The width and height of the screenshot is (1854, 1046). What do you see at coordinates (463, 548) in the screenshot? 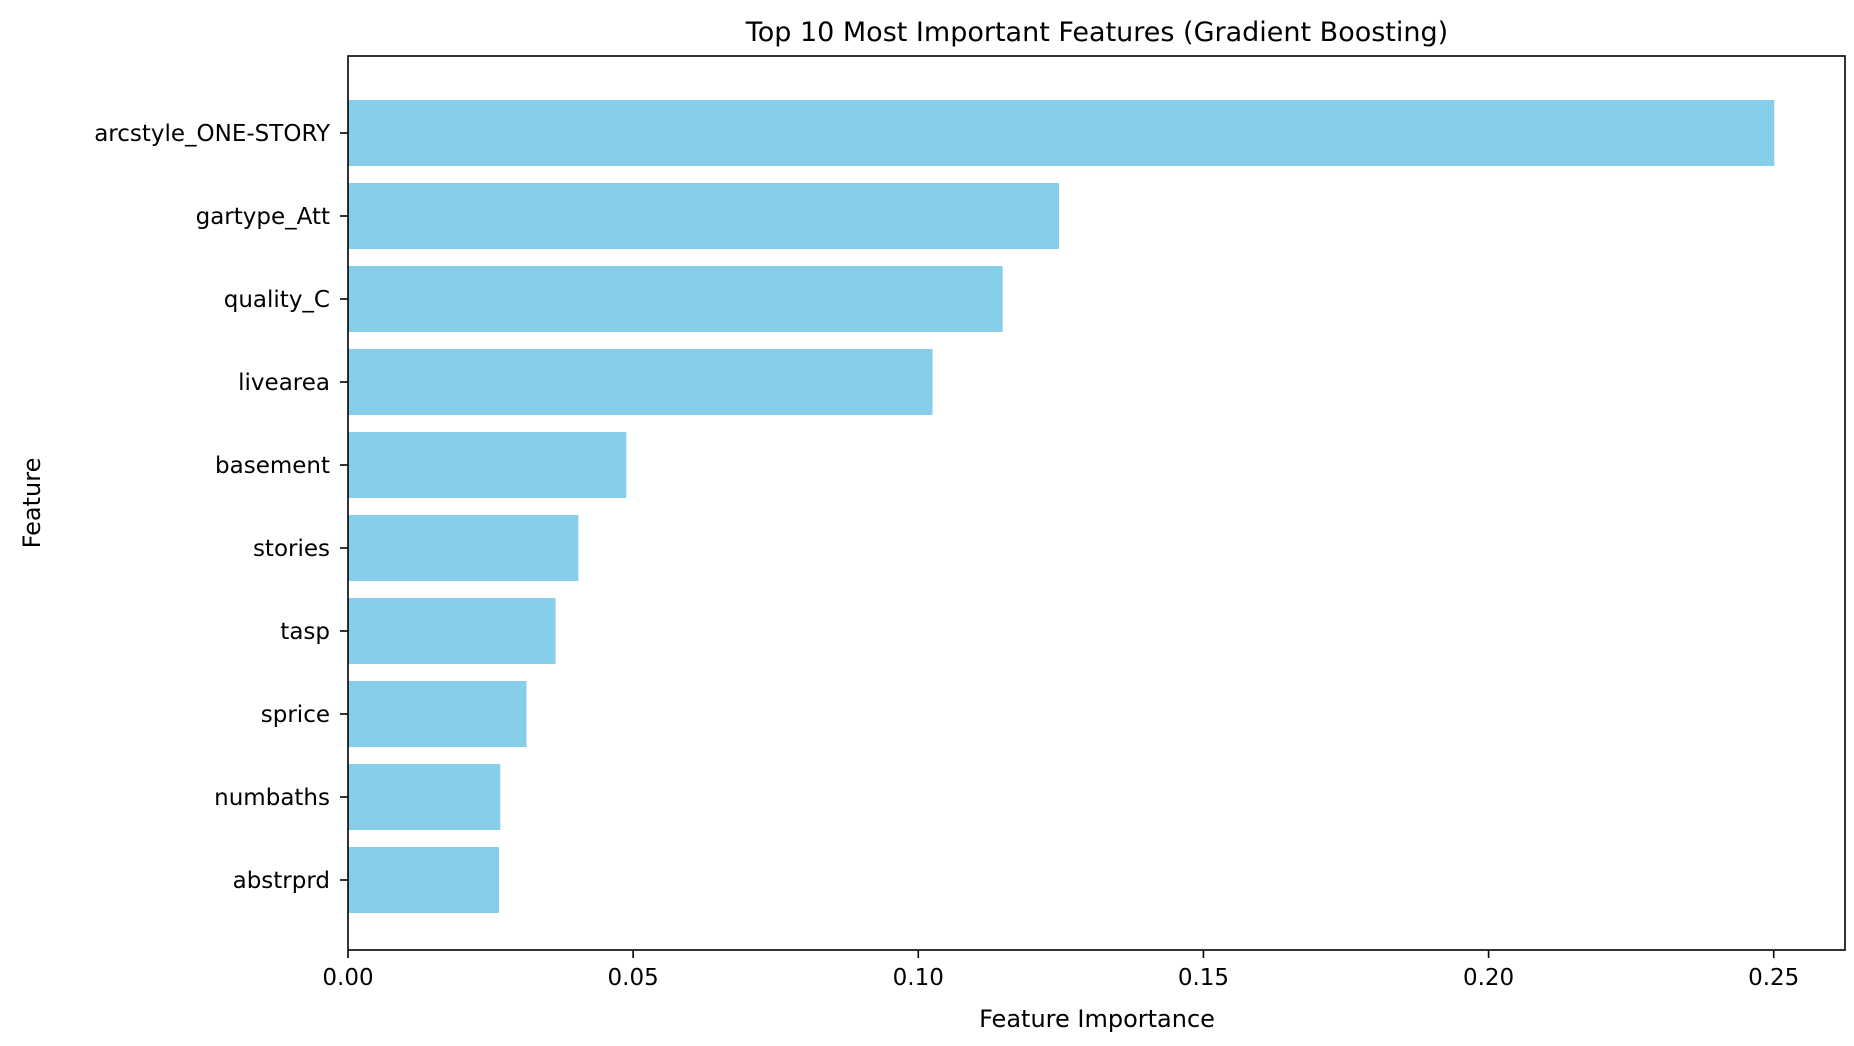
I see `bar-stories` at bounding box center [463, 548].